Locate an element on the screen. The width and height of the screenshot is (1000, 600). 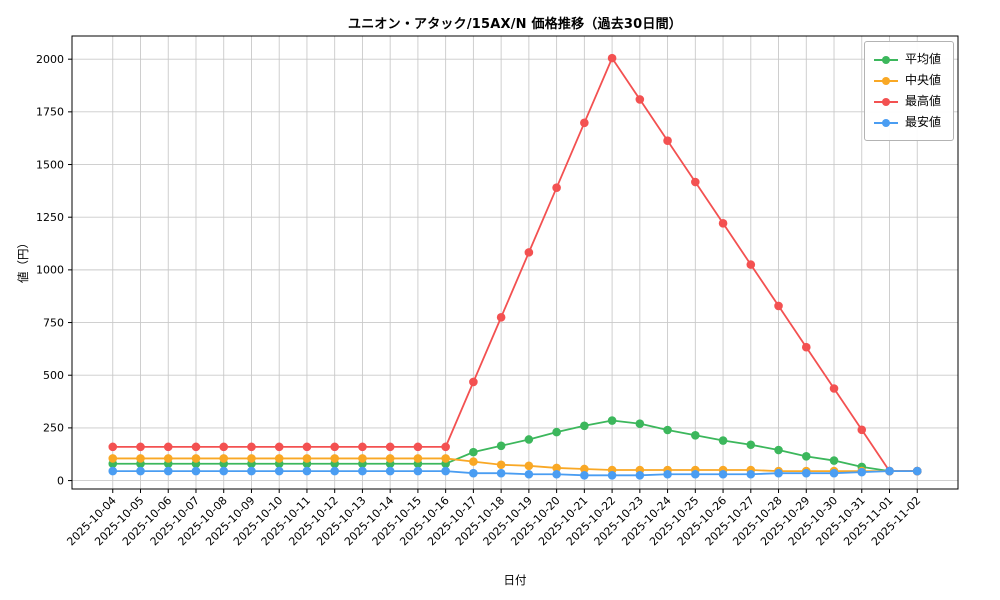
legend-item-average: 平均値 is located at coordinates (907, 59).